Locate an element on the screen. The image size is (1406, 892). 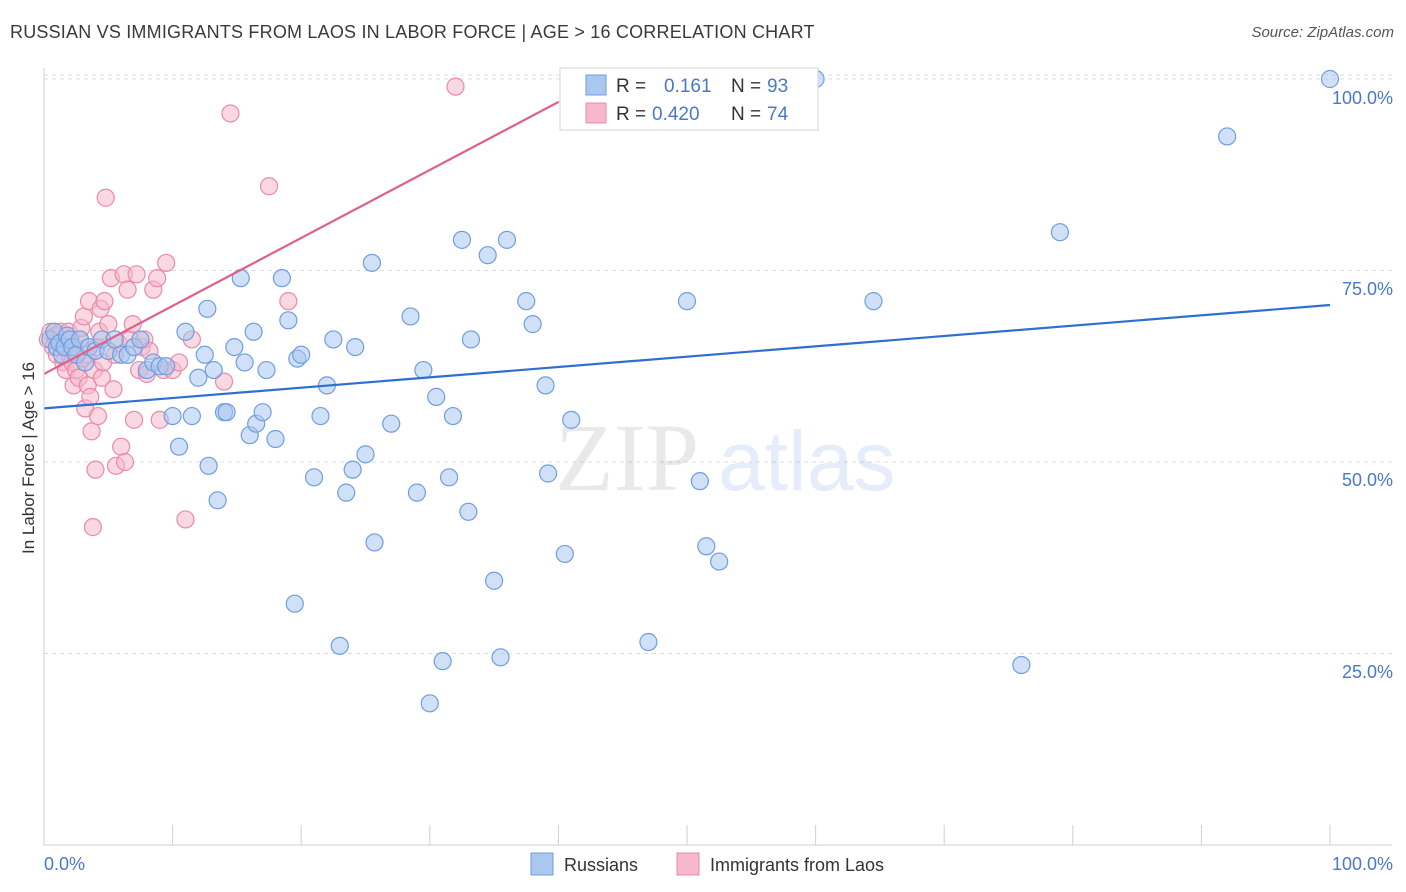
x-tick-label-min: 0.0% is located at coordinates (64, 864).